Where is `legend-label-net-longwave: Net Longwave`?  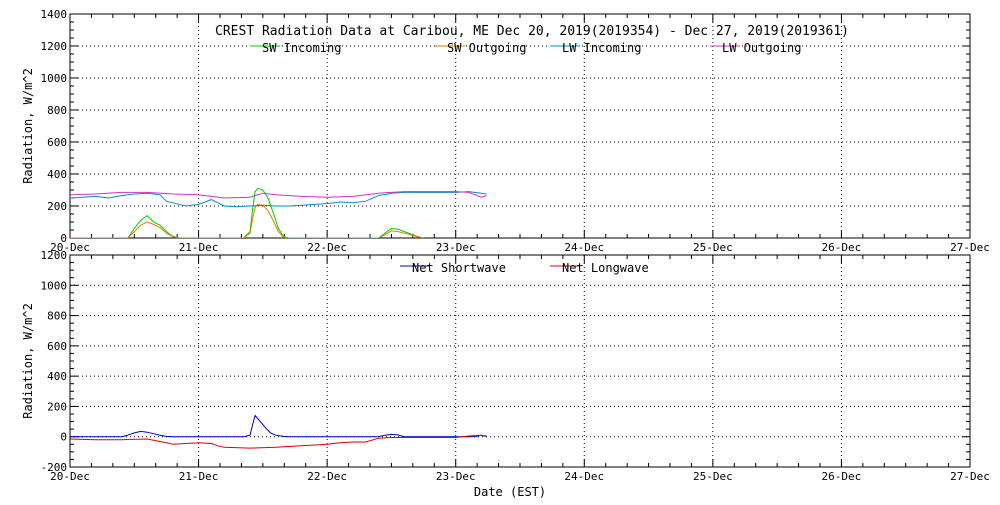 legend-label-net-longwave: Net Longwave is located at coordinates (605, 268).